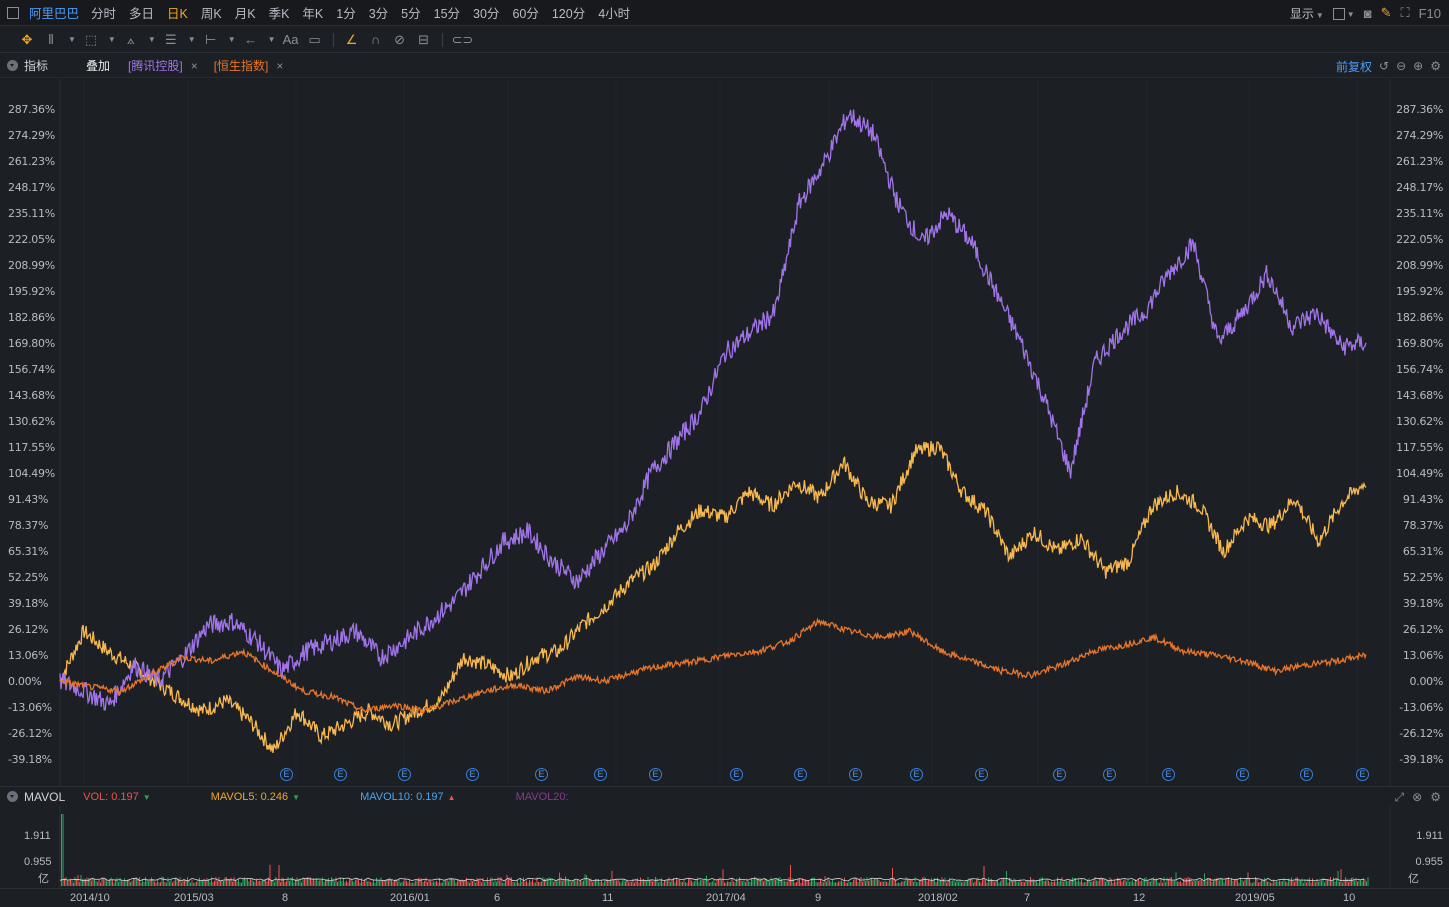  I want to click on period-tab: 年K, so click(313, 14).